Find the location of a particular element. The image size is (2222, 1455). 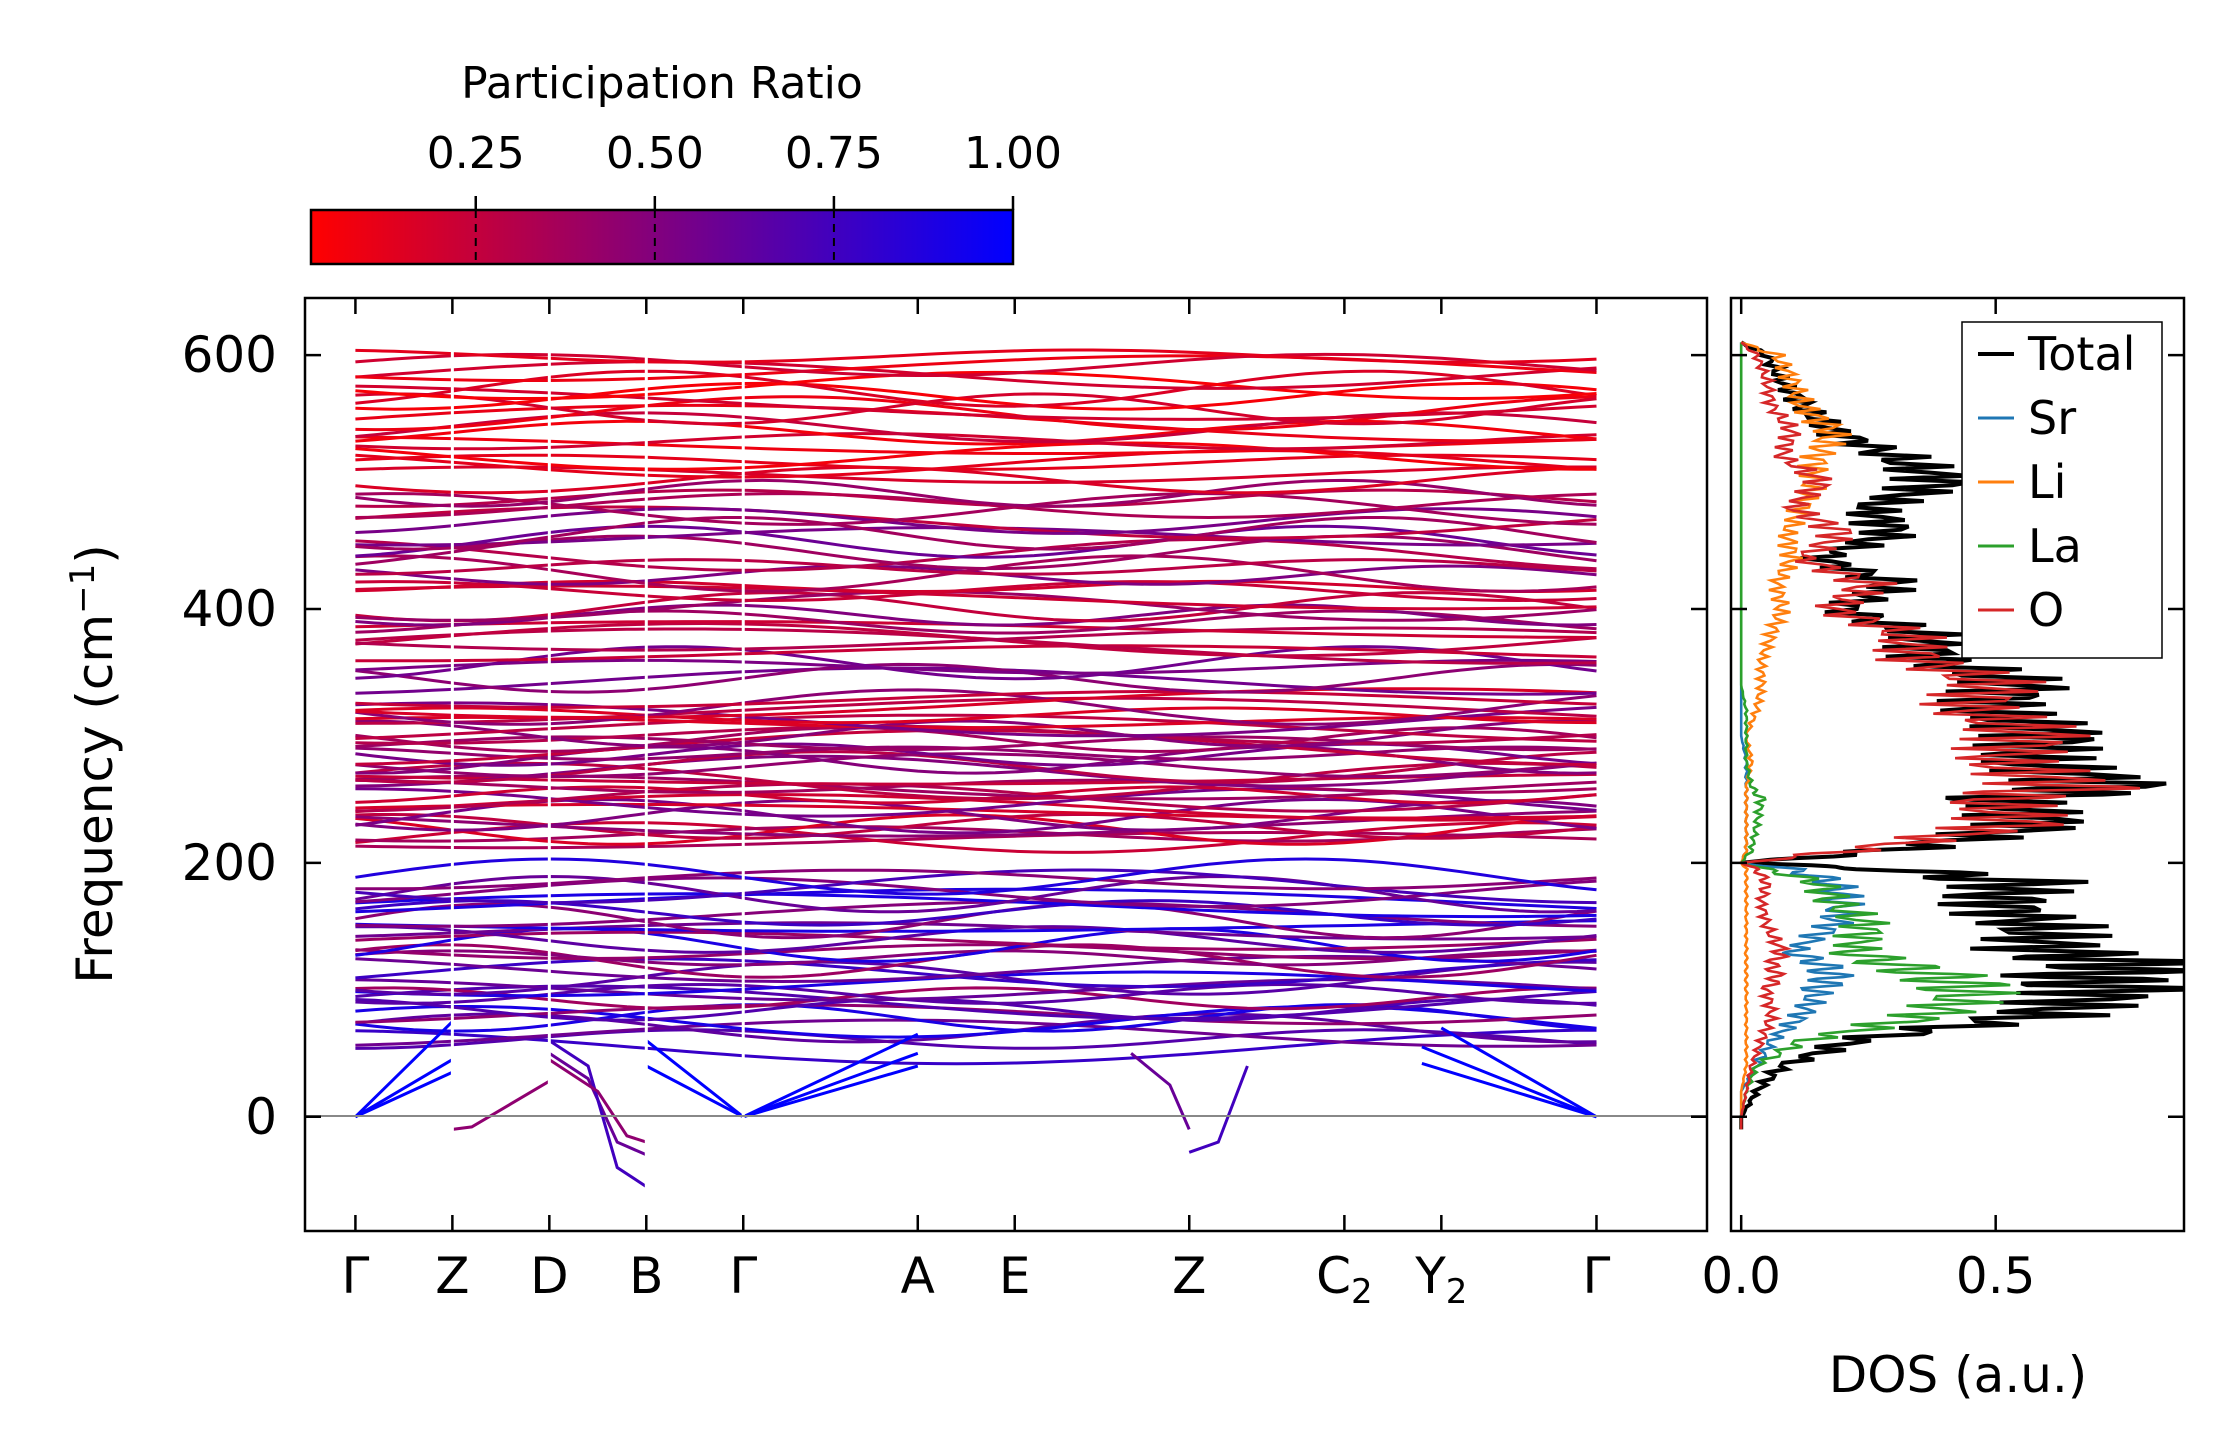

y-tick-label: 600 is located at coordinates (229, 355).